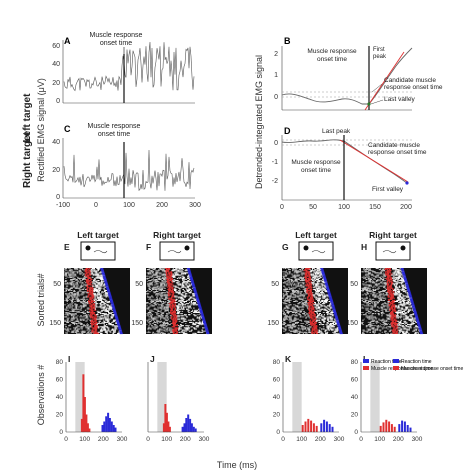 The image size is (474, 474). I want to click on xtick: 200, so click(185, 439).